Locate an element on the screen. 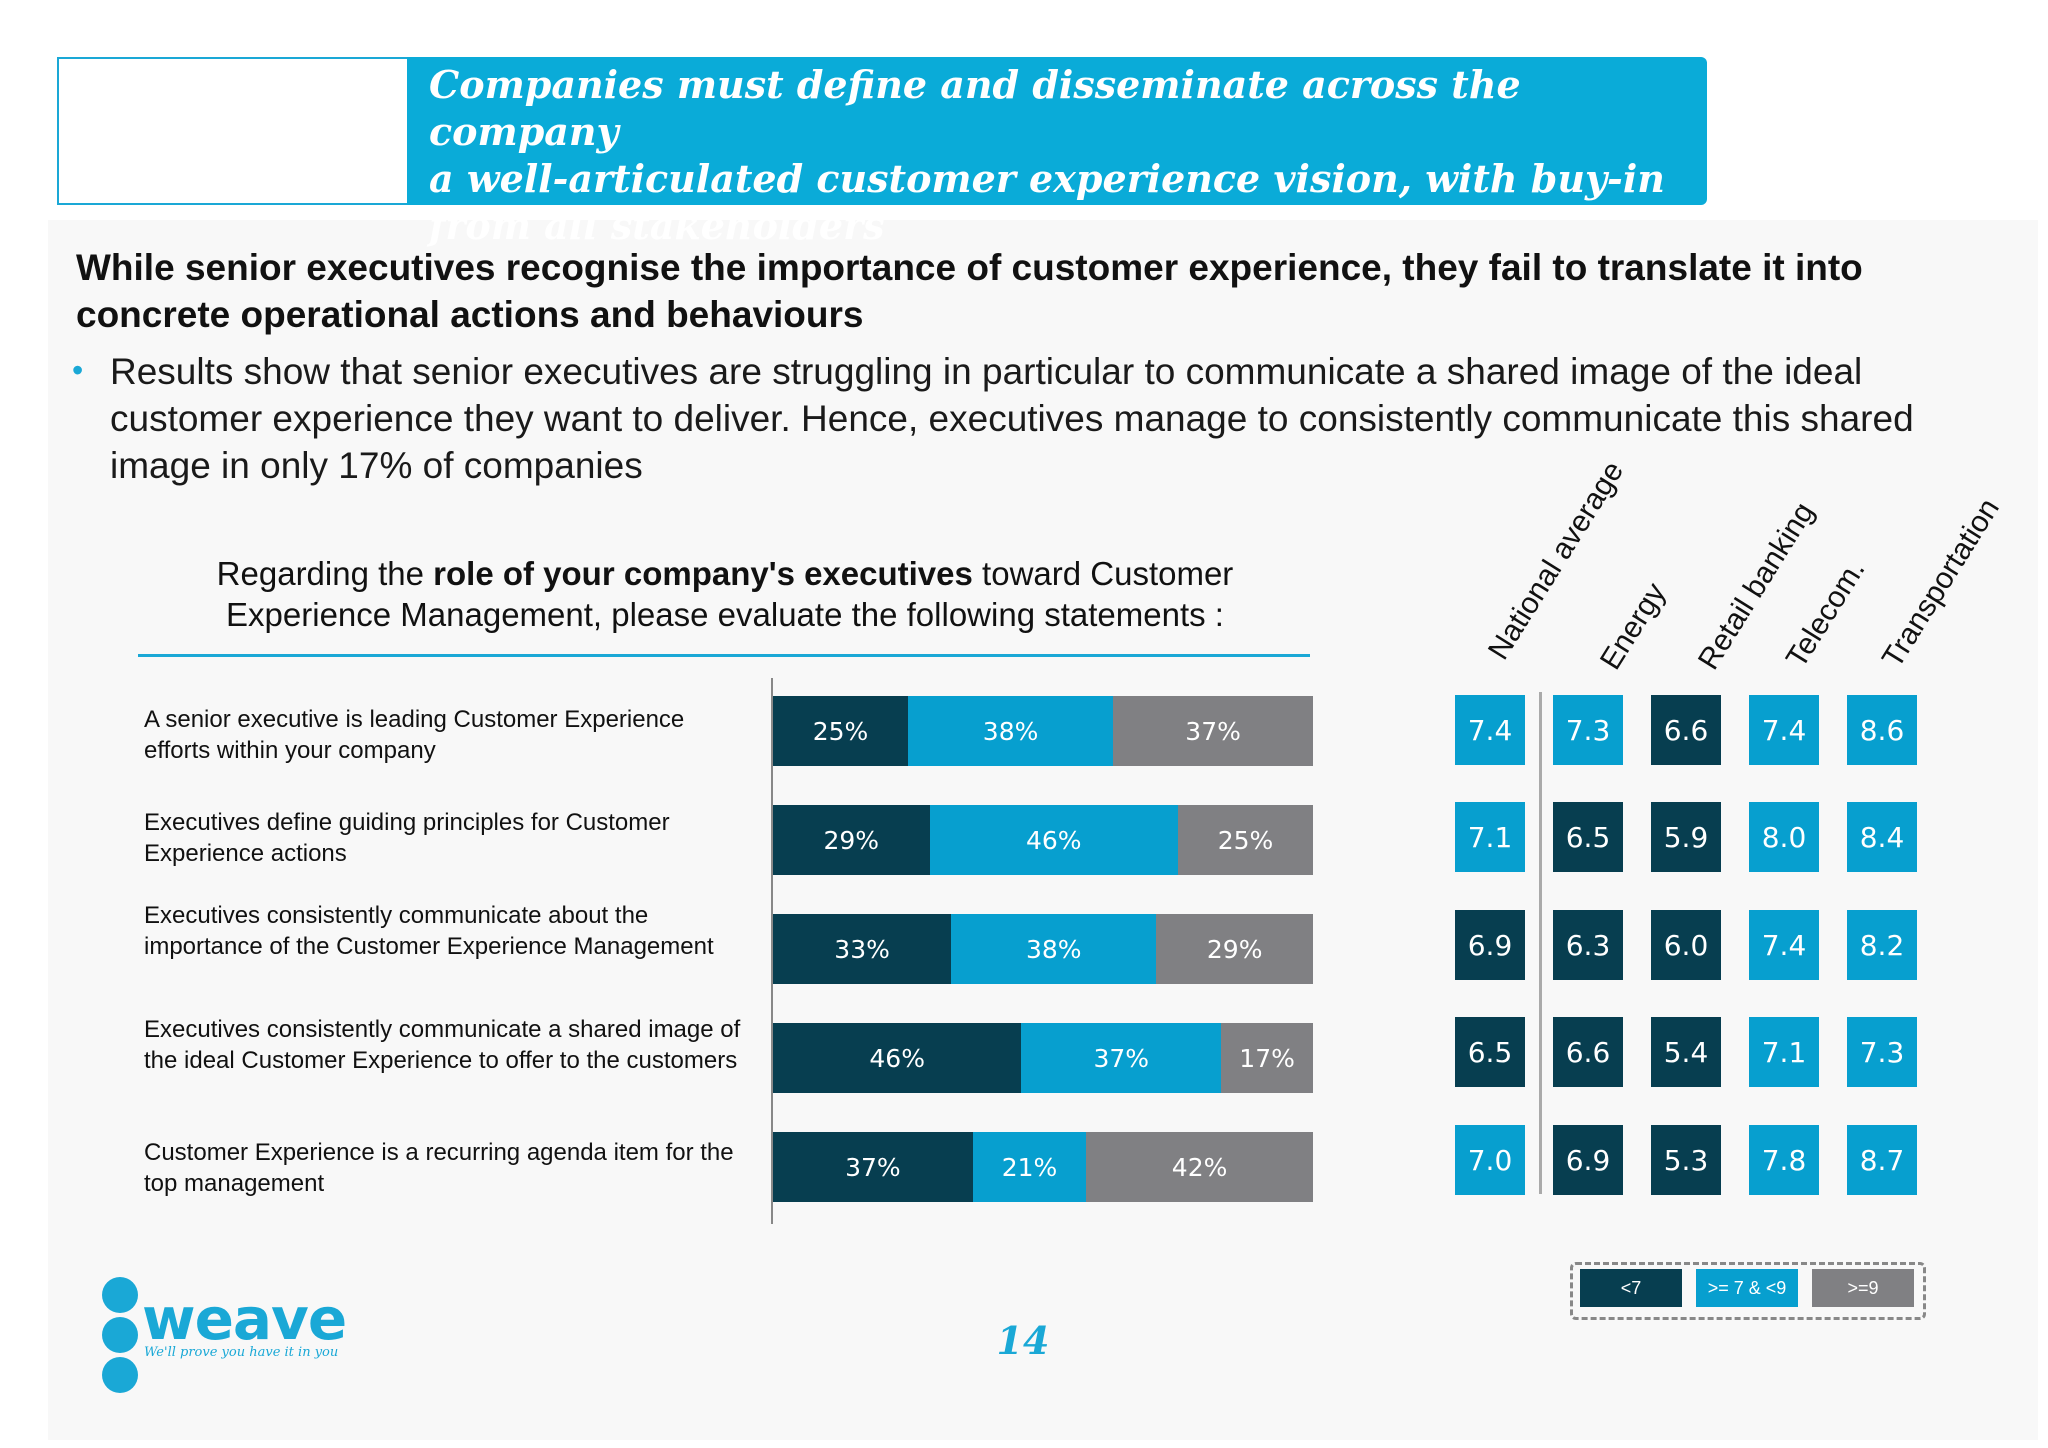  bar-segment: 33% is located at coordinates (862, 949).